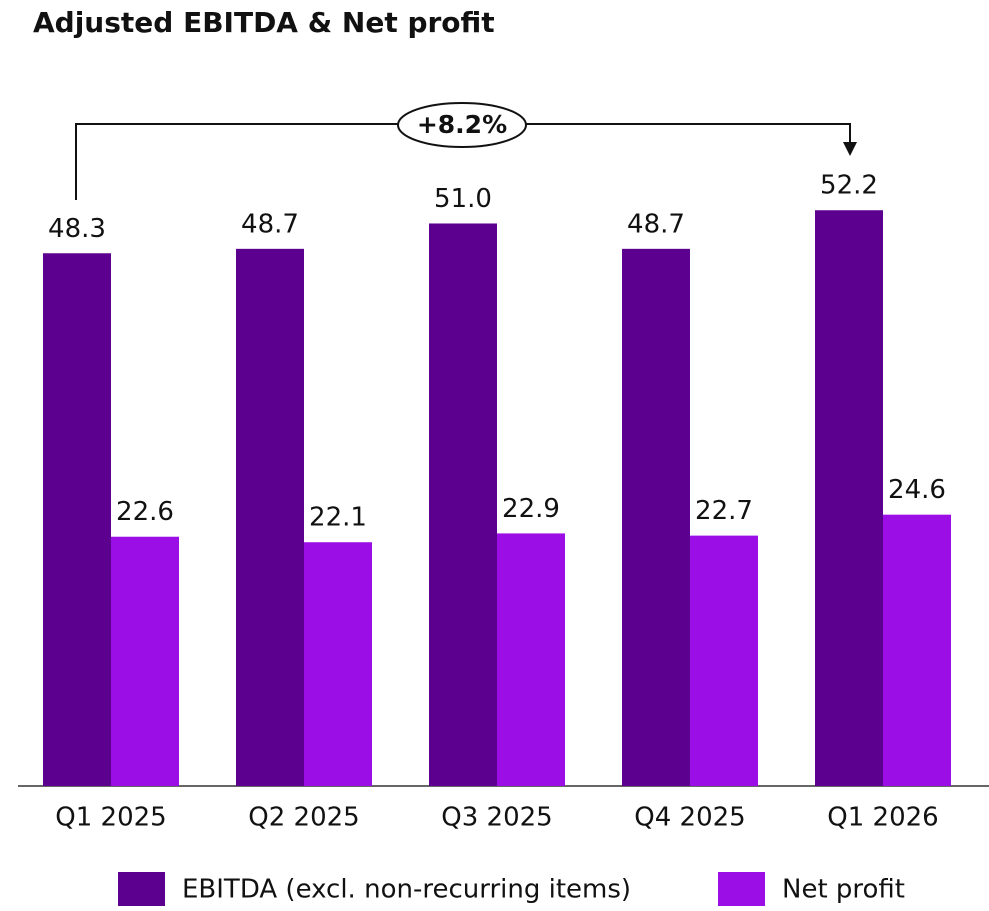  Describe the element at coordinates (689, 818) in the screenshot. I see `x-tick-label: Q4 2025` at that location.